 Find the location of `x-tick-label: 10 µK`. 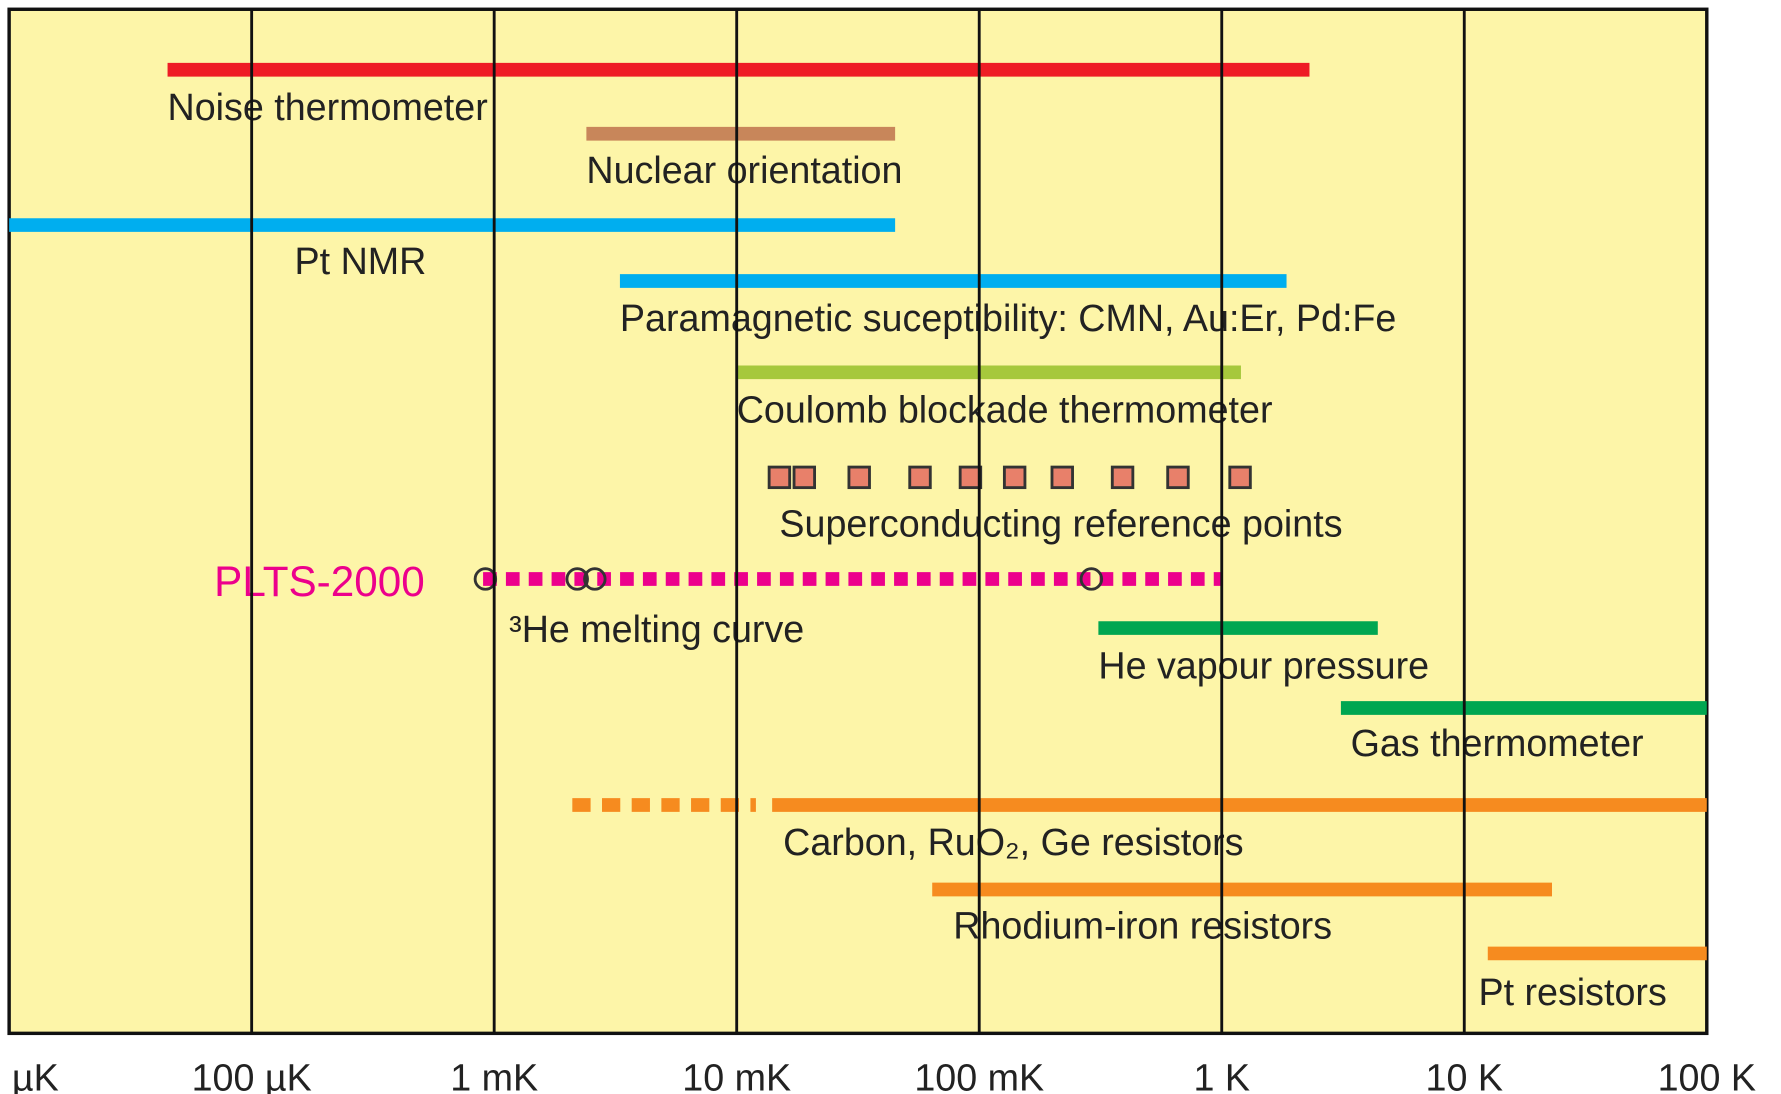

x-tick-label: 10 µK is located at coordinates (29, 1075).